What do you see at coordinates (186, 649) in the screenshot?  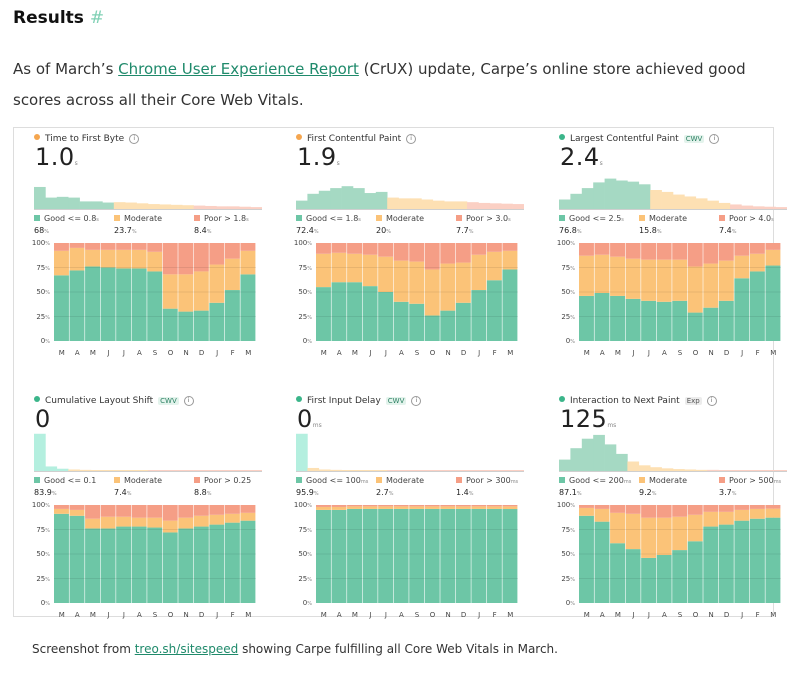 I see `treo-link: treo.sh/sitespeed` at bounding box center [186, 649].